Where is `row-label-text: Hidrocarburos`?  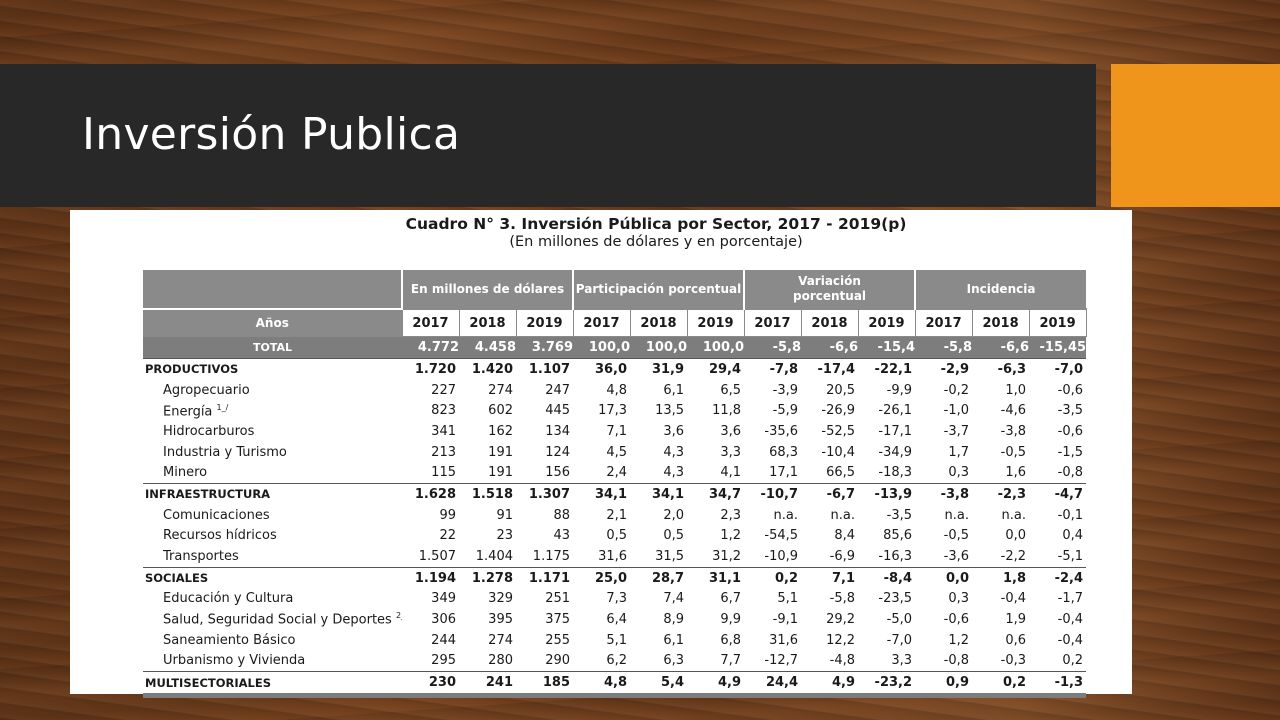
row-label-text: Hidrocarburos is located at coordinates (209, 431).